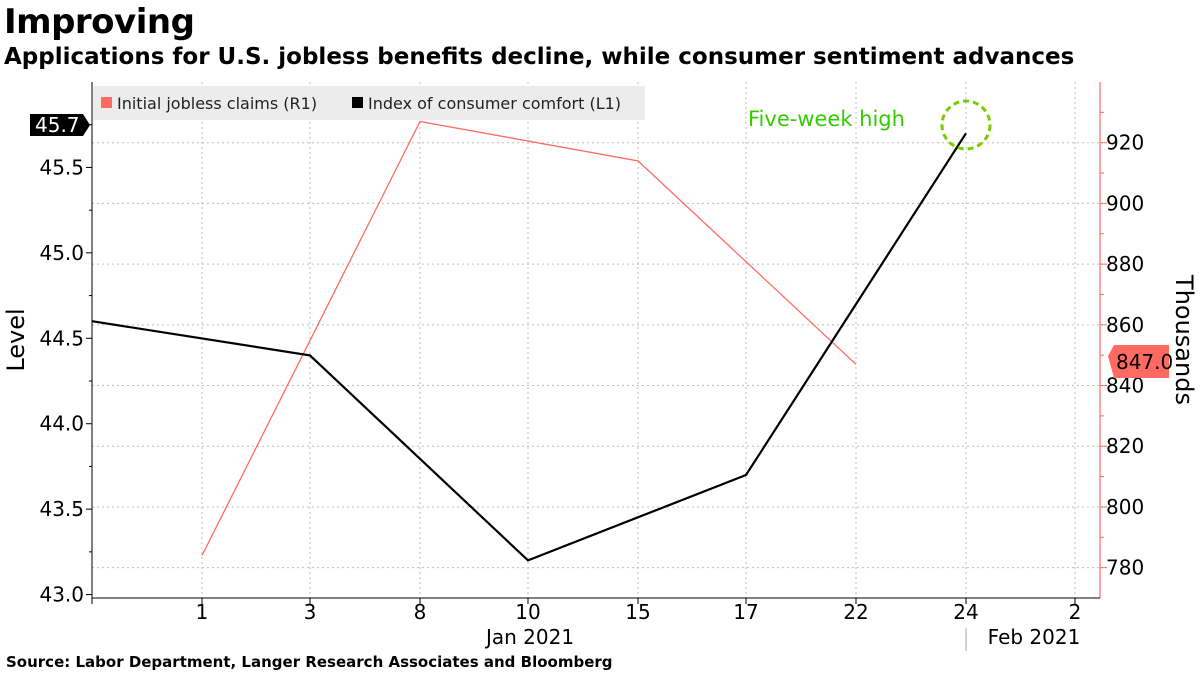 This screenshot has width=1200, height=675. I want to click on y-tick-right-6: 900, so click(1125, 203).